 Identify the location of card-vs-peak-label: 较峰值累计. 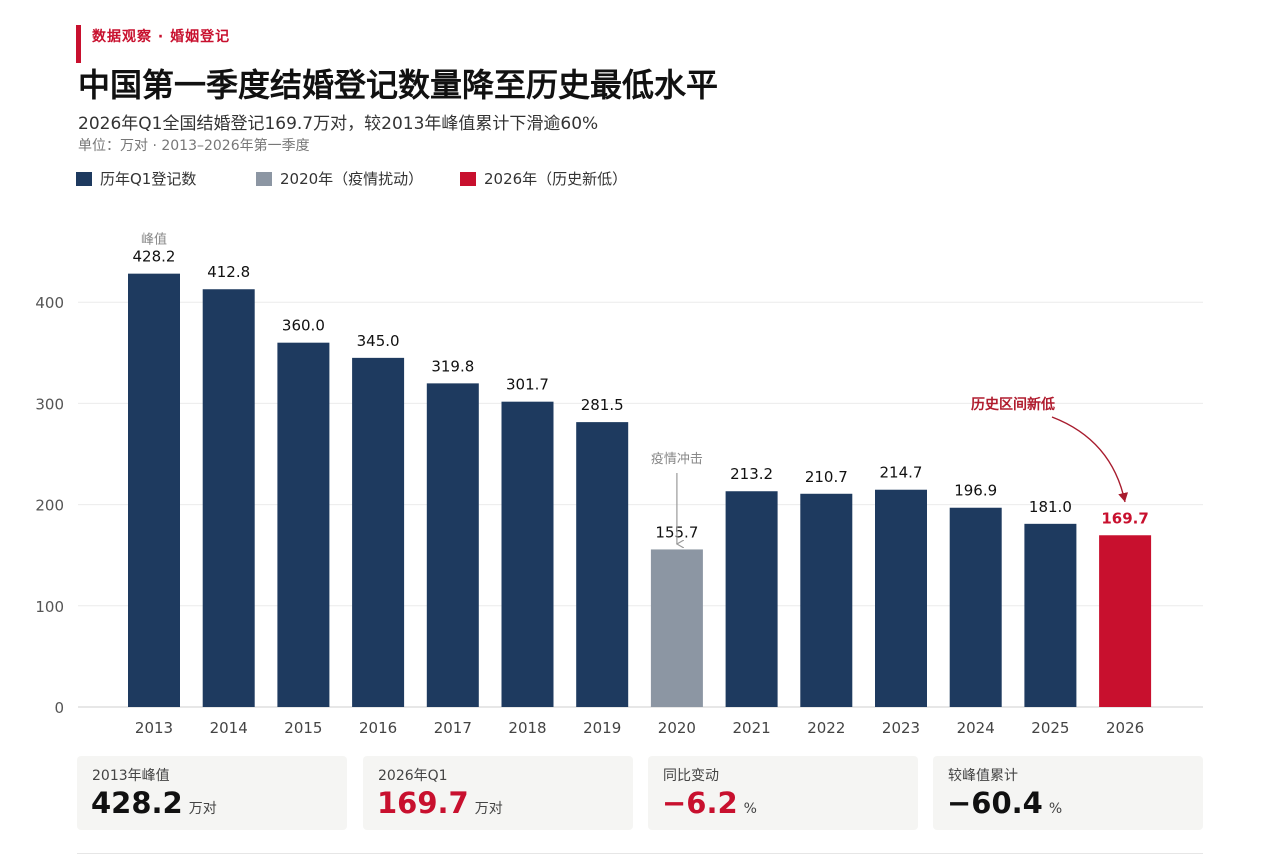
(983, 776).